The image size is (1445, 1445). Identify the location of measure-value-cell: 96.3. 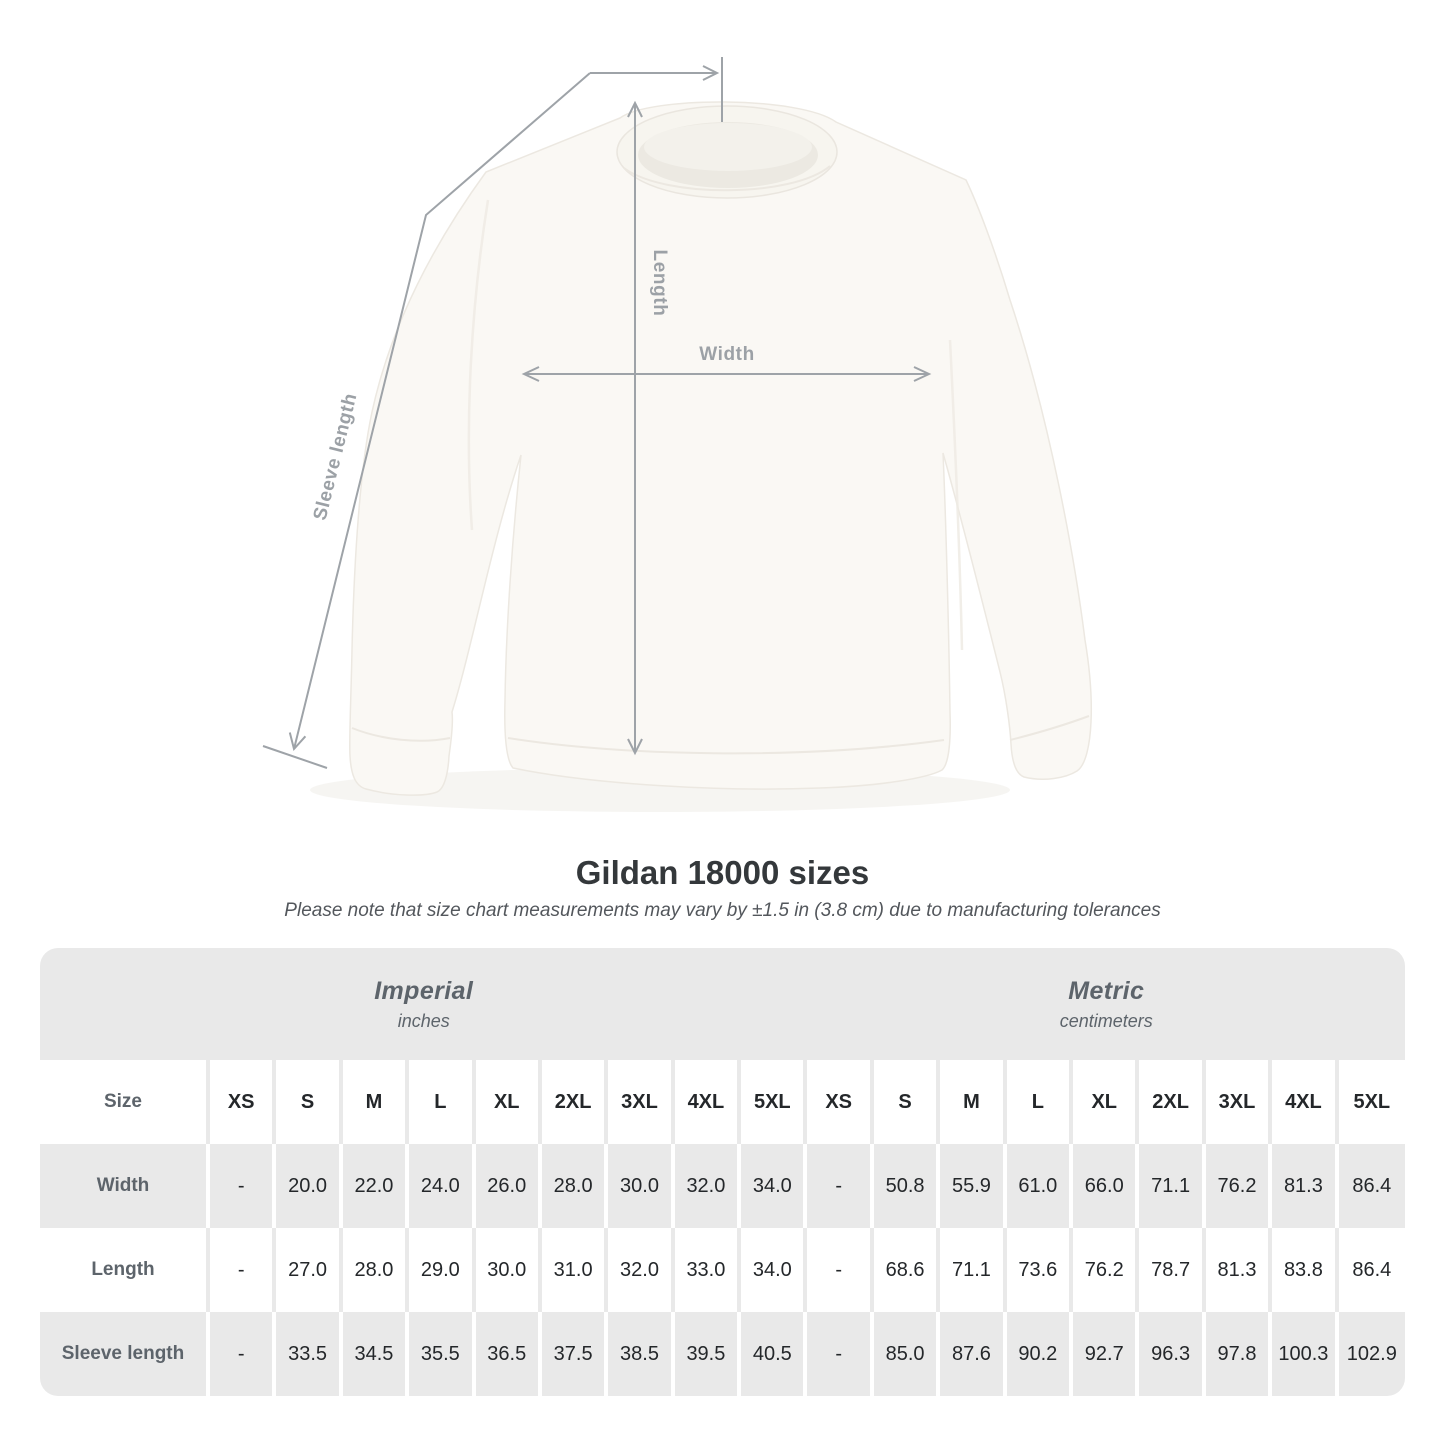
(1172, 1354).